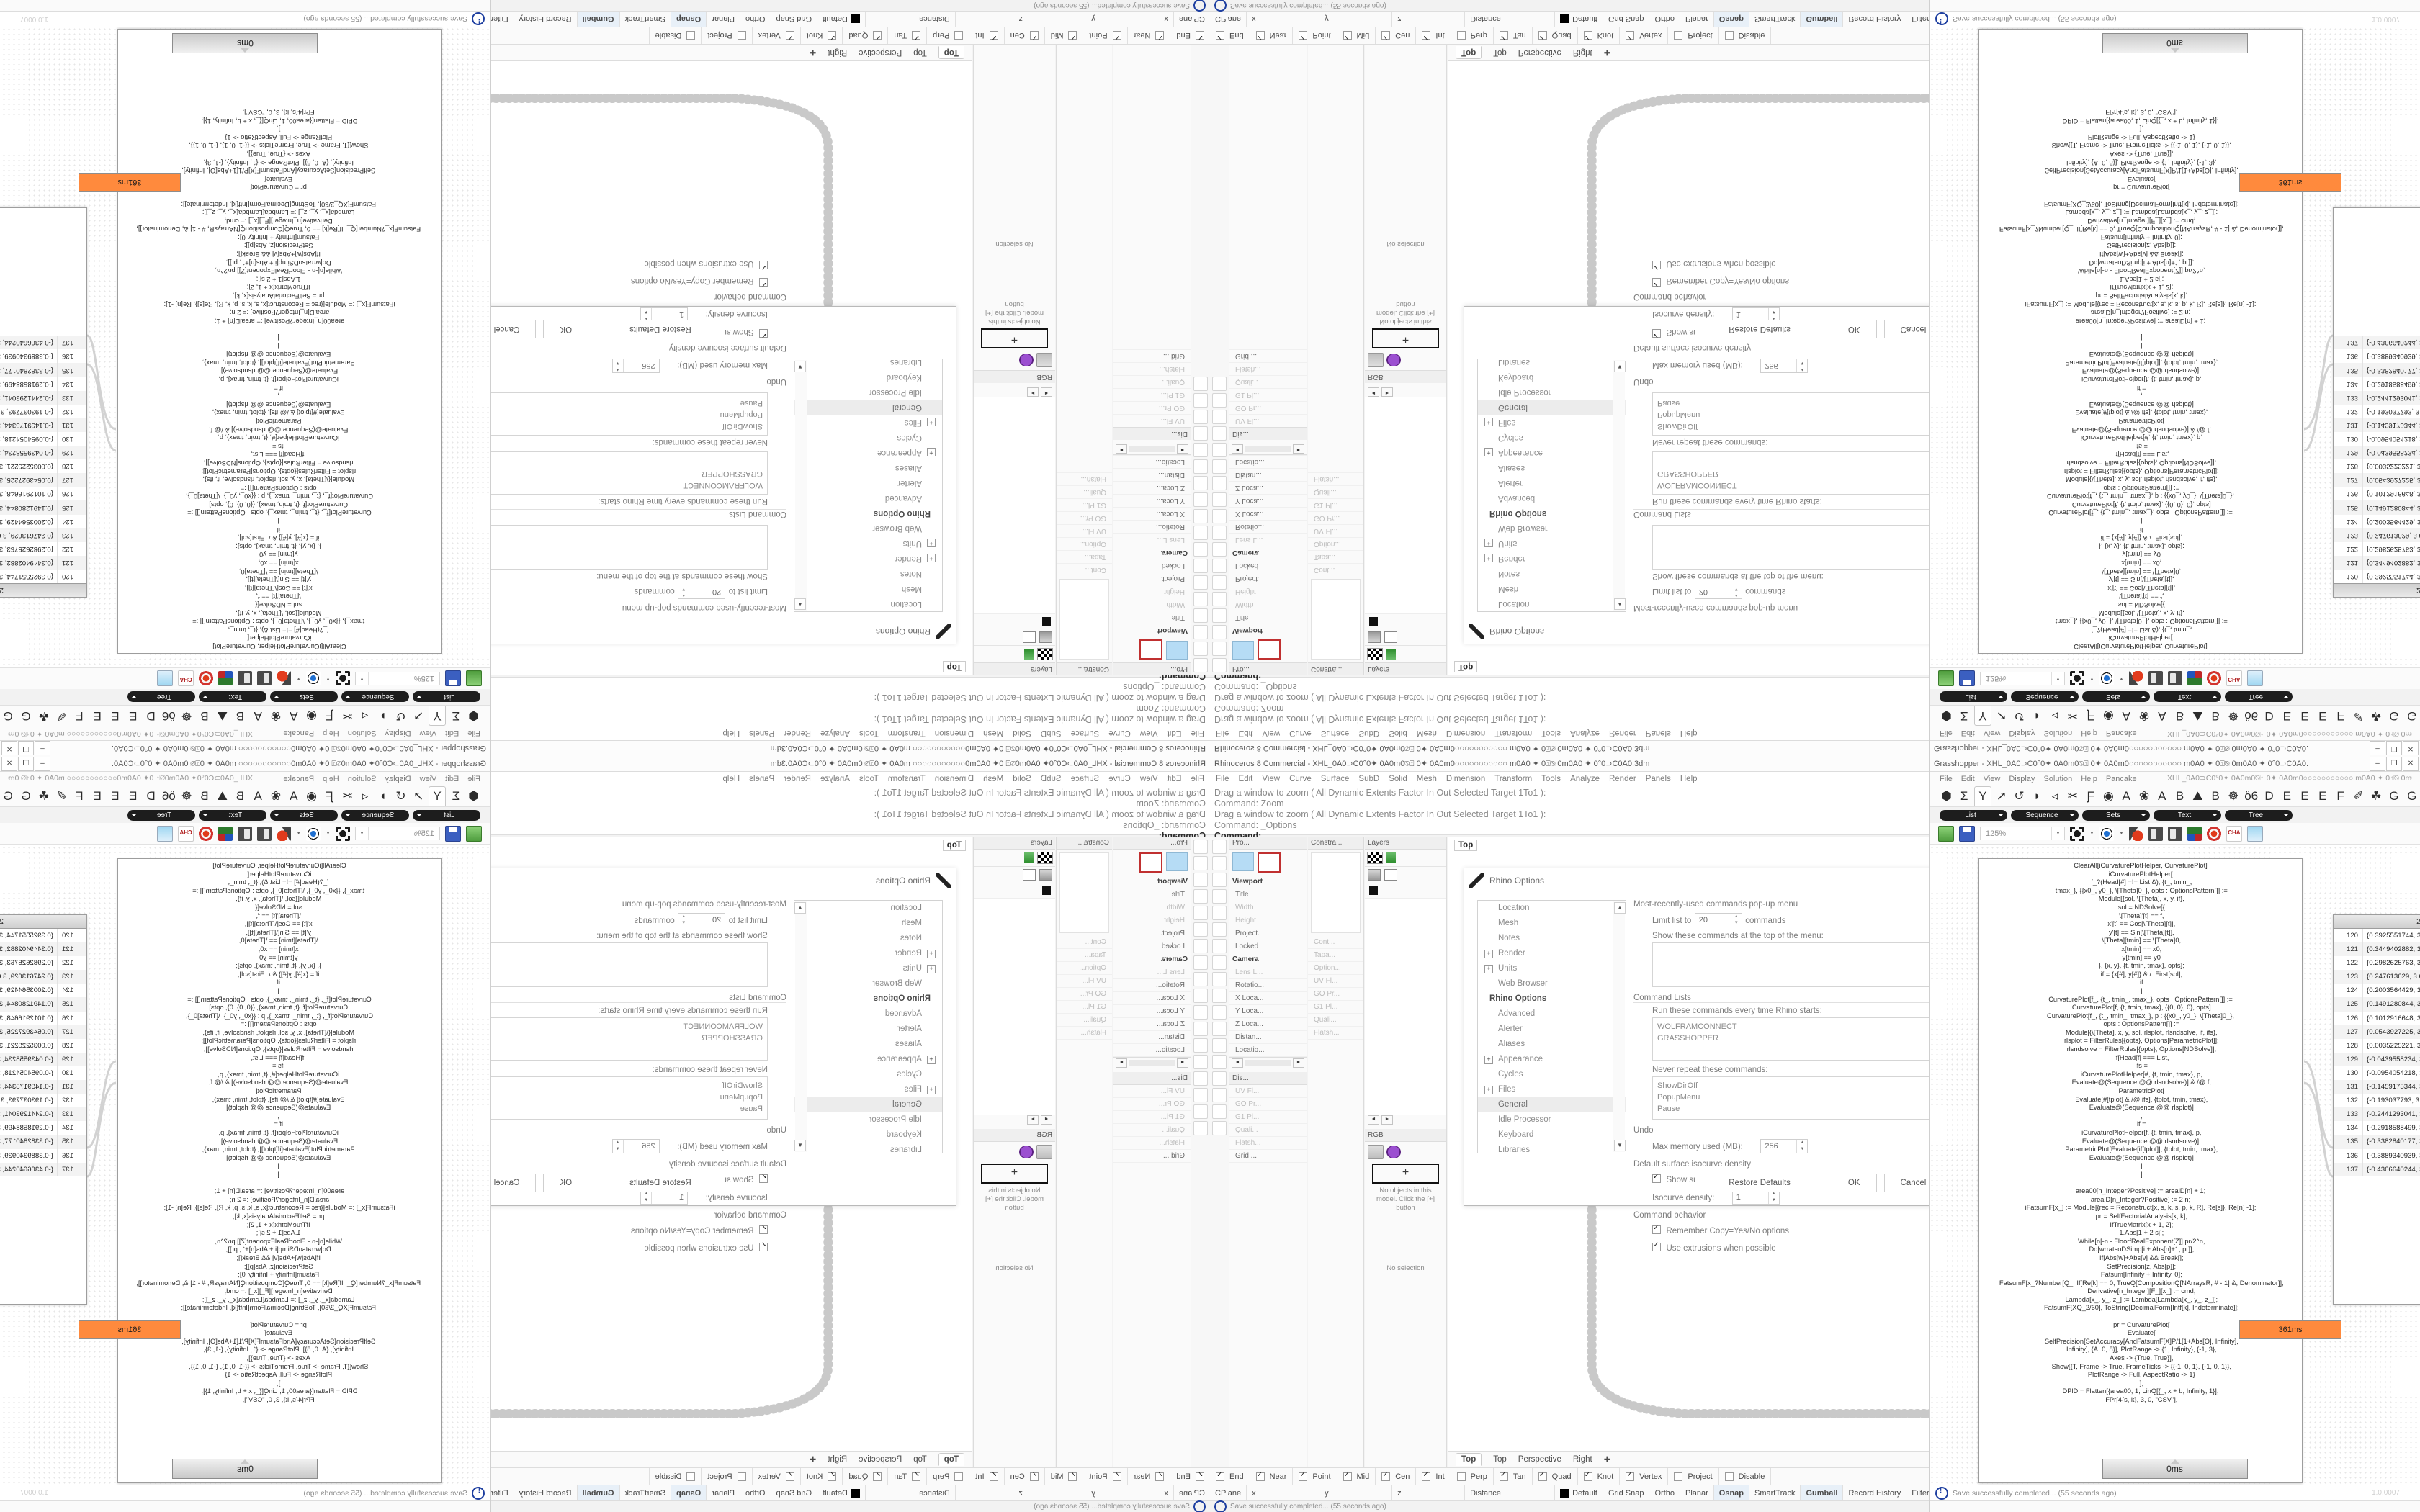 This screenshot has height=1512, width=2420. Describe the element at coordinates (868, 938) in the screenshot. I see `tree-item-notes: Notes` at that location.